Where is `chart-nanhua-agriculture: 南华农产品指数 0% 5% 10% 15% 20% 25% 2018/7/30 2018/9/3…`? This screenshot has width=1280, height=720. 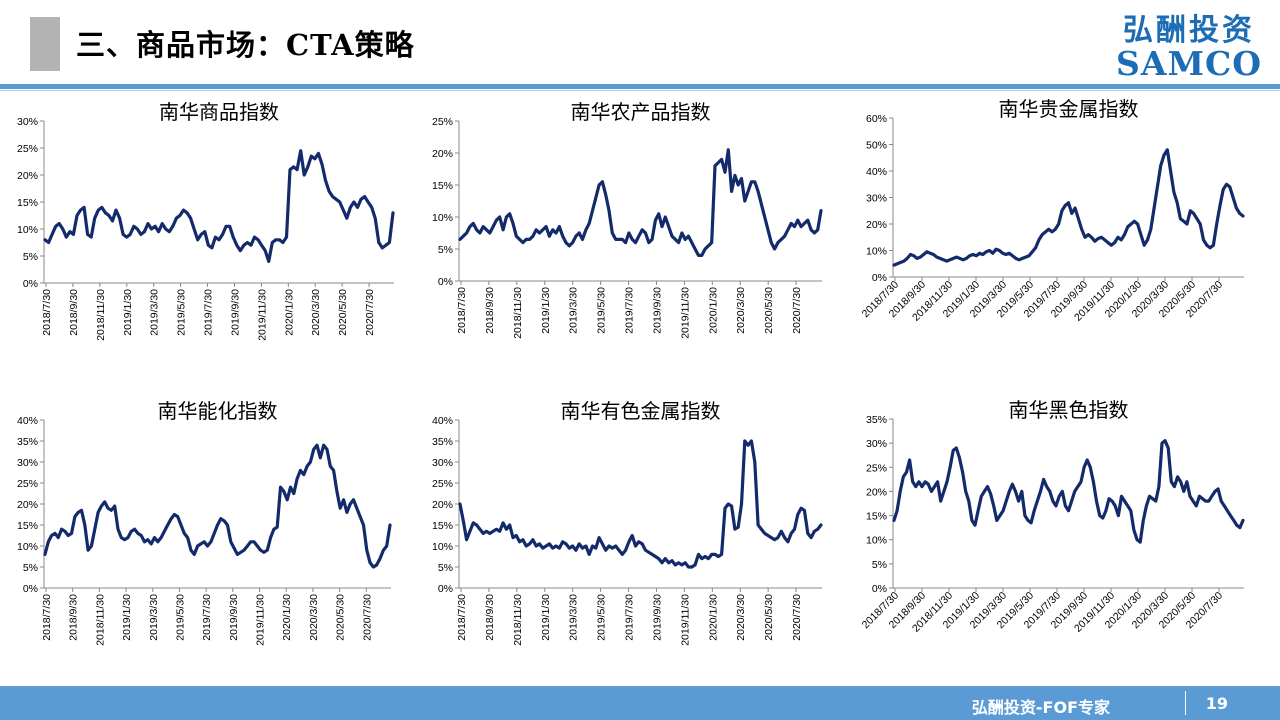 chart-nanhua-agriculture: 南华农产品指数 0% 5% 10% 15% 20% 25% 2018/7/30 2018/9/3… is located at coordinates (627, 219).